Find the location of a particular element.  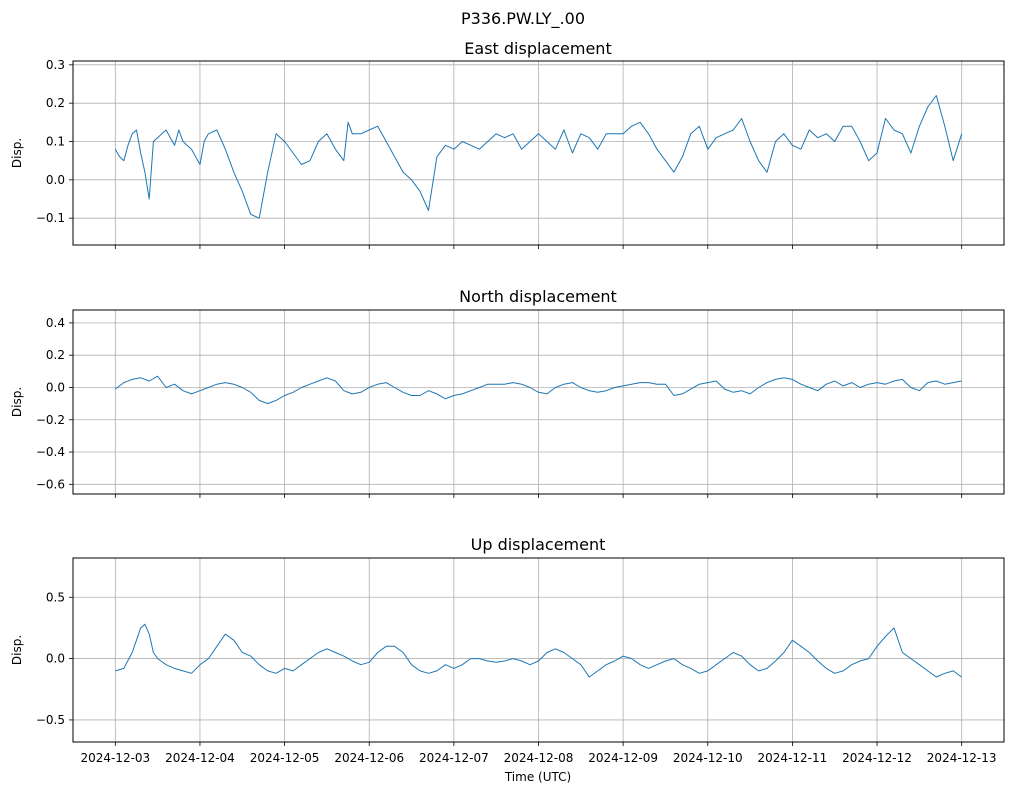

east-displacement-line is located at coordinates (538, 157).